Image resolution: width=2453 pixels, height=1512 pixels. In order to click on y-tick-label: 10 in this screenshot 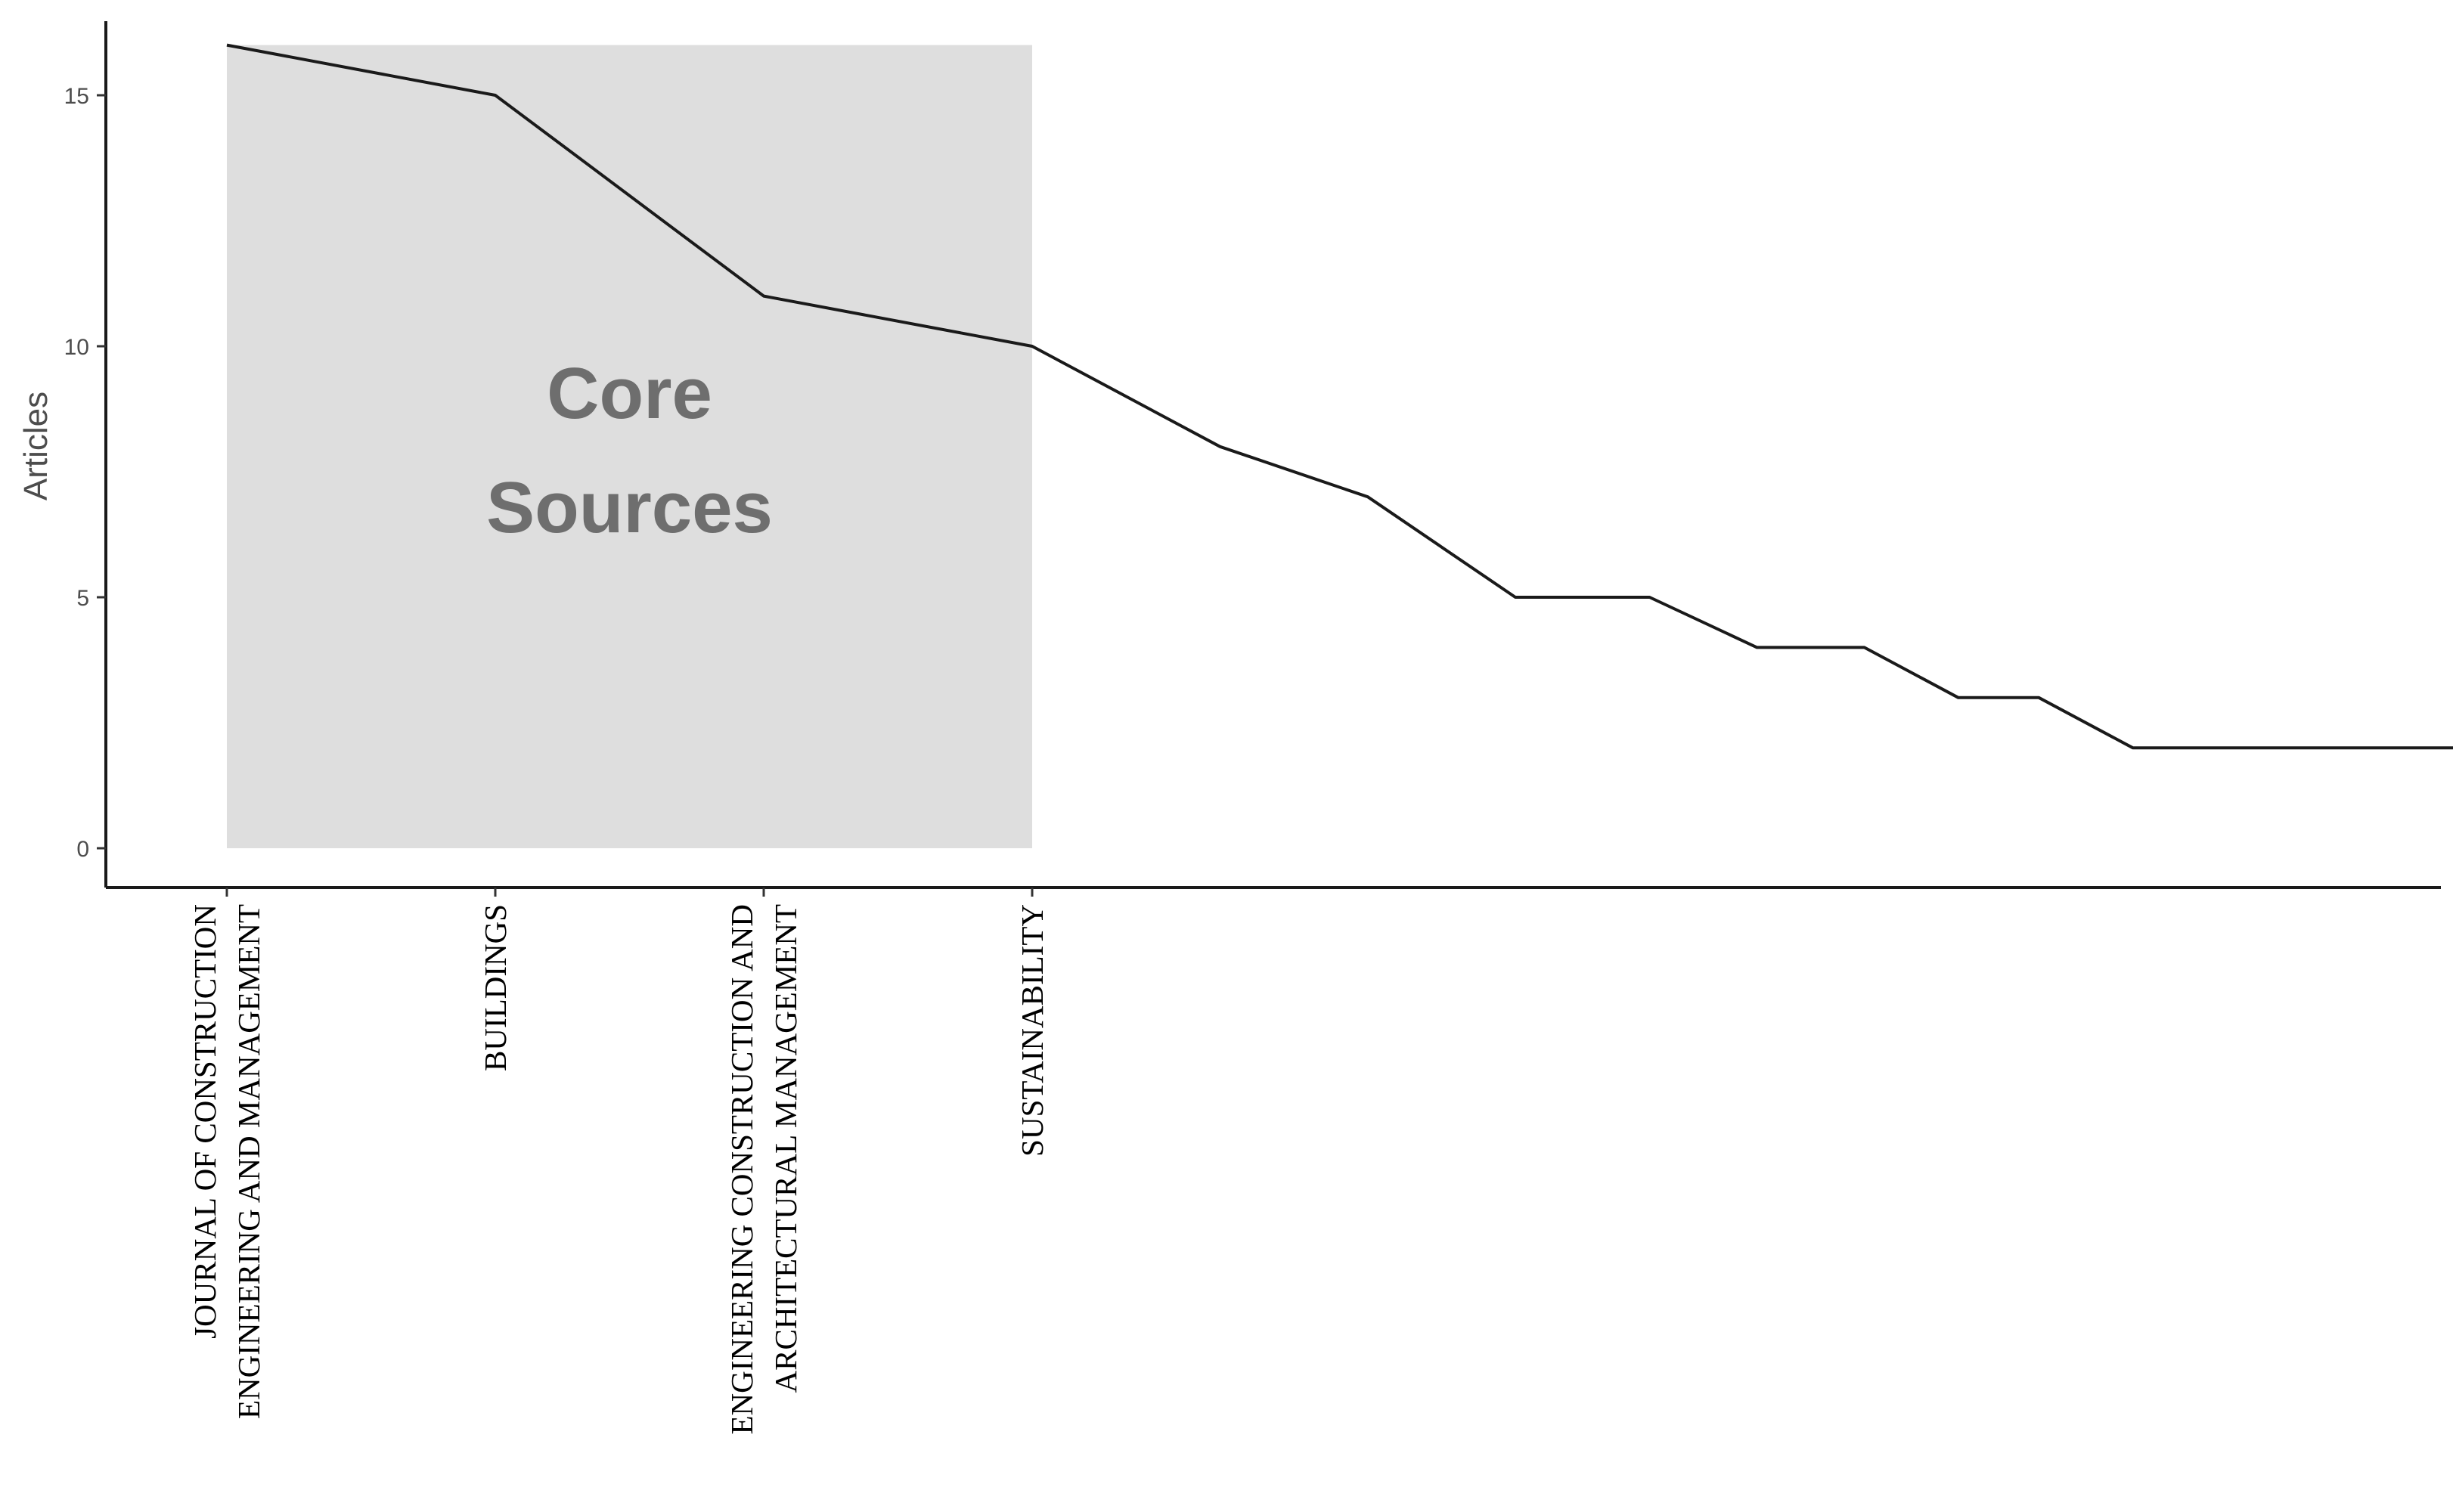, I will do `click(76, 347)`.